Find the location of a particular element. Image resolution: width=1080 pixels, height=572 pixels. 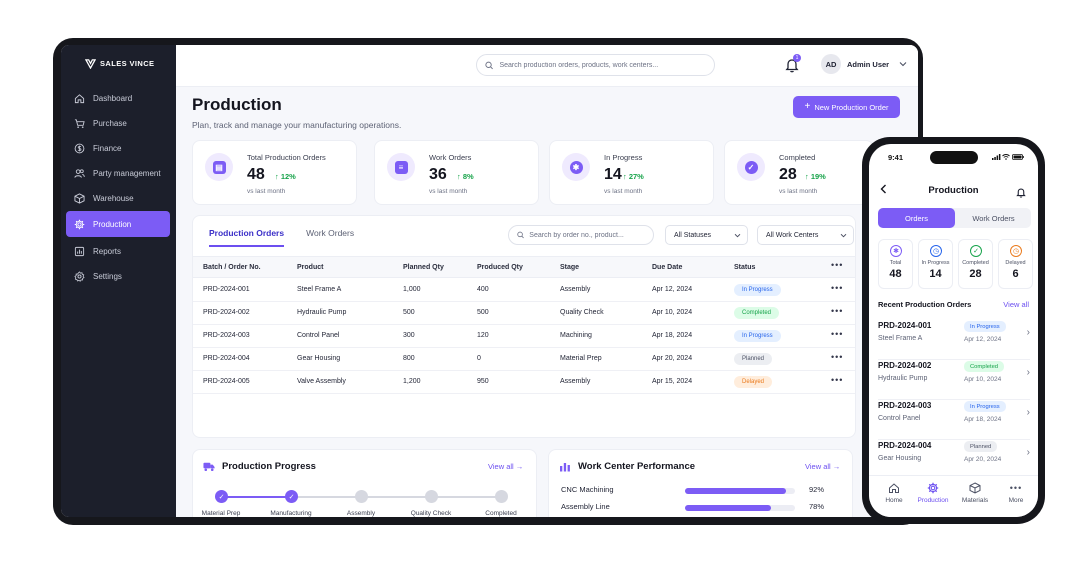

sidebar-item-finance: Finance is located at coordinates (118, 148).